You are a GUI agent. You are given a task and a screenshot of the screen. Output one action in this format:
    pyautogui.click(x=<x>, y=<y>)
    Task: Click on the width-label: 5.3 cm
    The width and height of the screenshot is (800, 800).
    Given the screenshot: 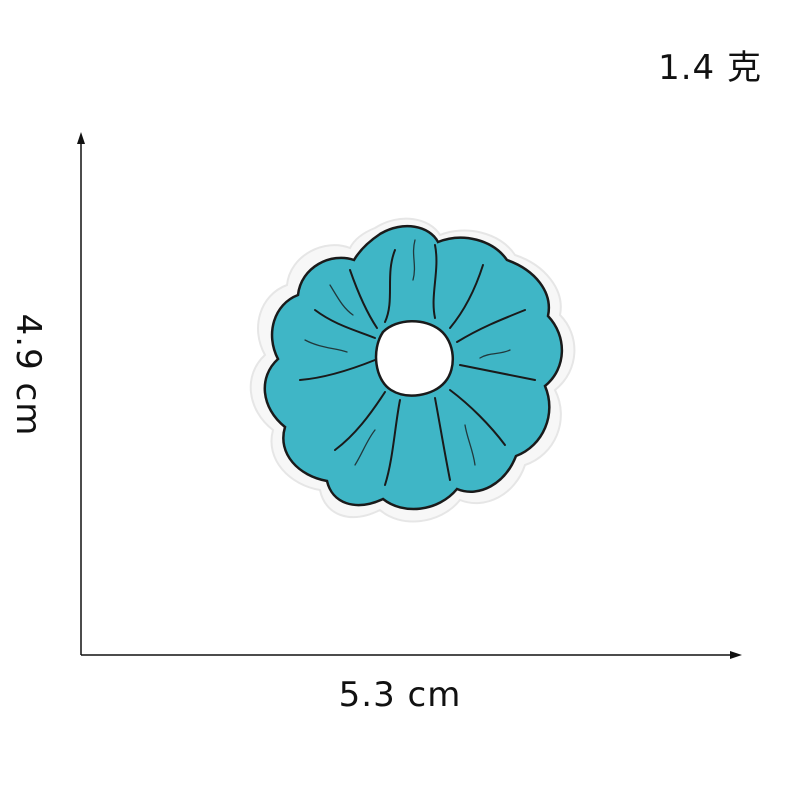 What is the action you would take?
    pyautogui.click(x=400, y=695)
    